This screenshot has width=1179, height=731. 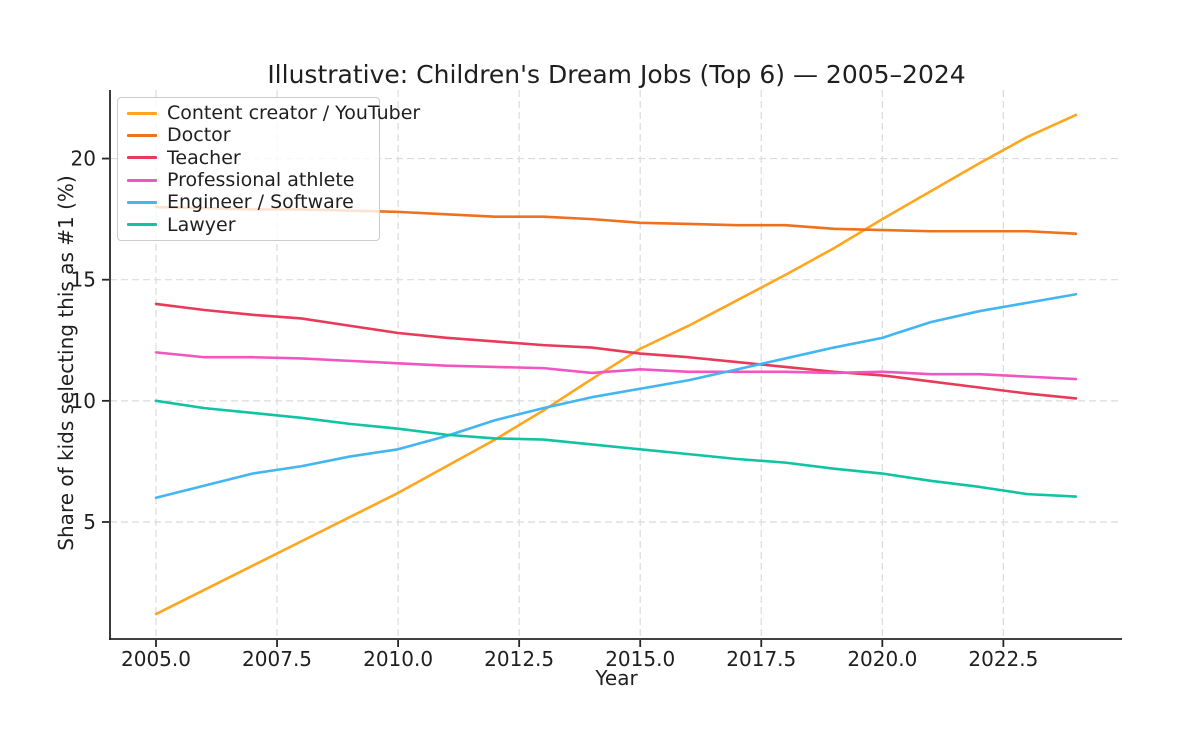 What do you see at coordinates (248, 158) in the screenshot?
I see `legend-item-teacher: Teacher` at bounding box center [248, 158].